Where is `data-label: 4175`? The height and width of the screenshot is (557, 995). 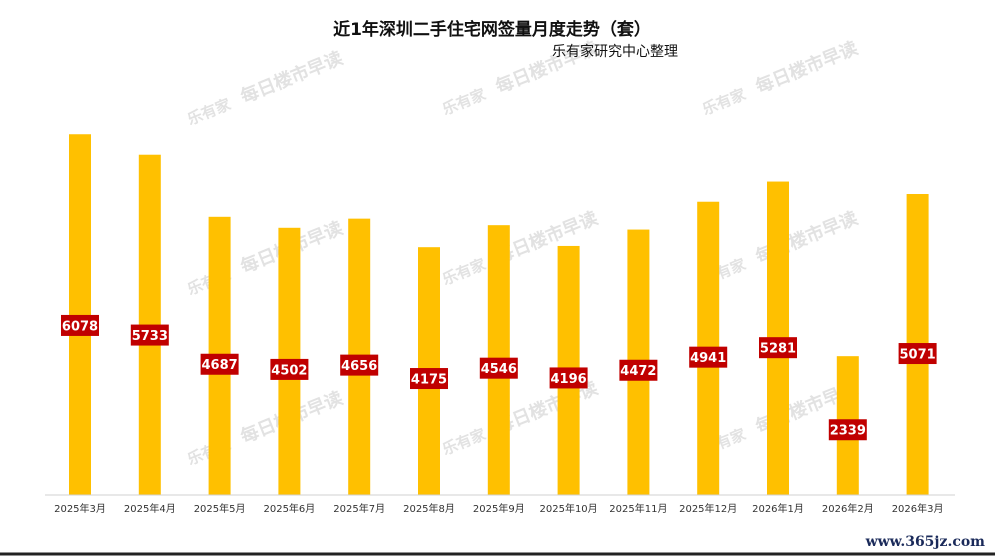 data-label: 4175 is located at coordinates (429, 380).